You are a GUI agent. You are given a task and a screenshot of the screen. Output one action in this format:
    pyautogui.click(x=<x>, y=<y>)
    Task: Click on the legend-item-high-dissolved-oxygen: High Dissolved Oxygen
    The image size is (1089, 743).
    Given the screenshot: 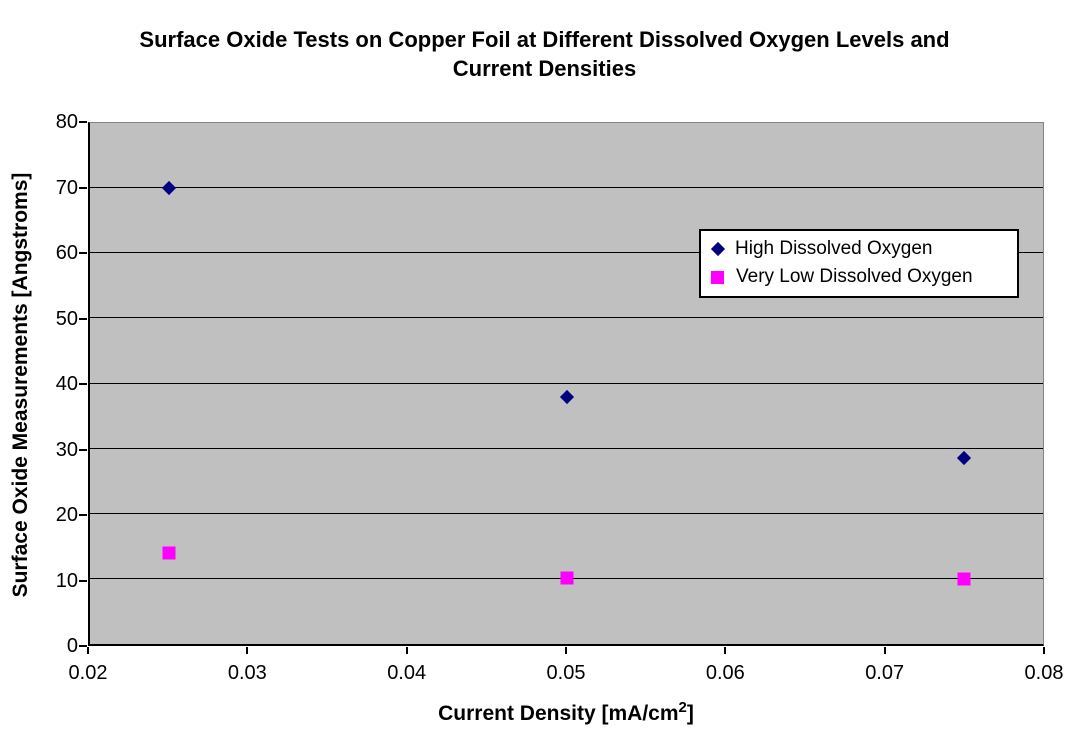 What is the action you would take?
    pyautogui.click(x=863, y=249)
    